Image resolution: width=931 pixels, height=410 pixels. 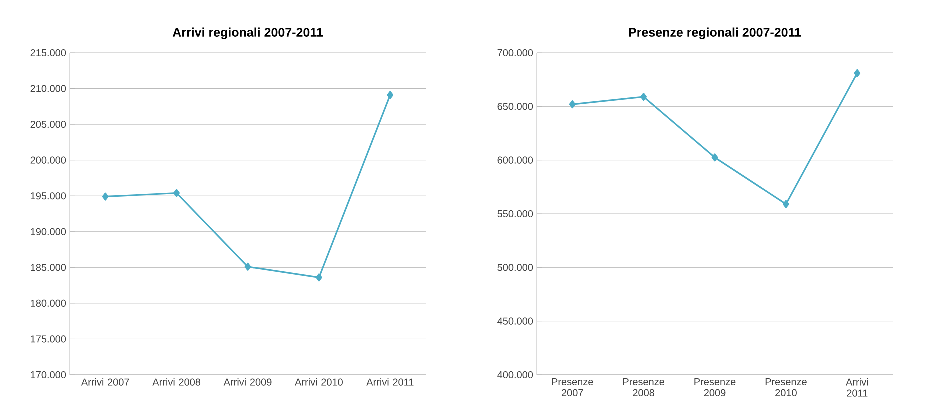 What do you see at coordinates (644, 387) in the screenshot?
I see `x-tick-label: Presenze 2008` at bounding box center [644, 387].